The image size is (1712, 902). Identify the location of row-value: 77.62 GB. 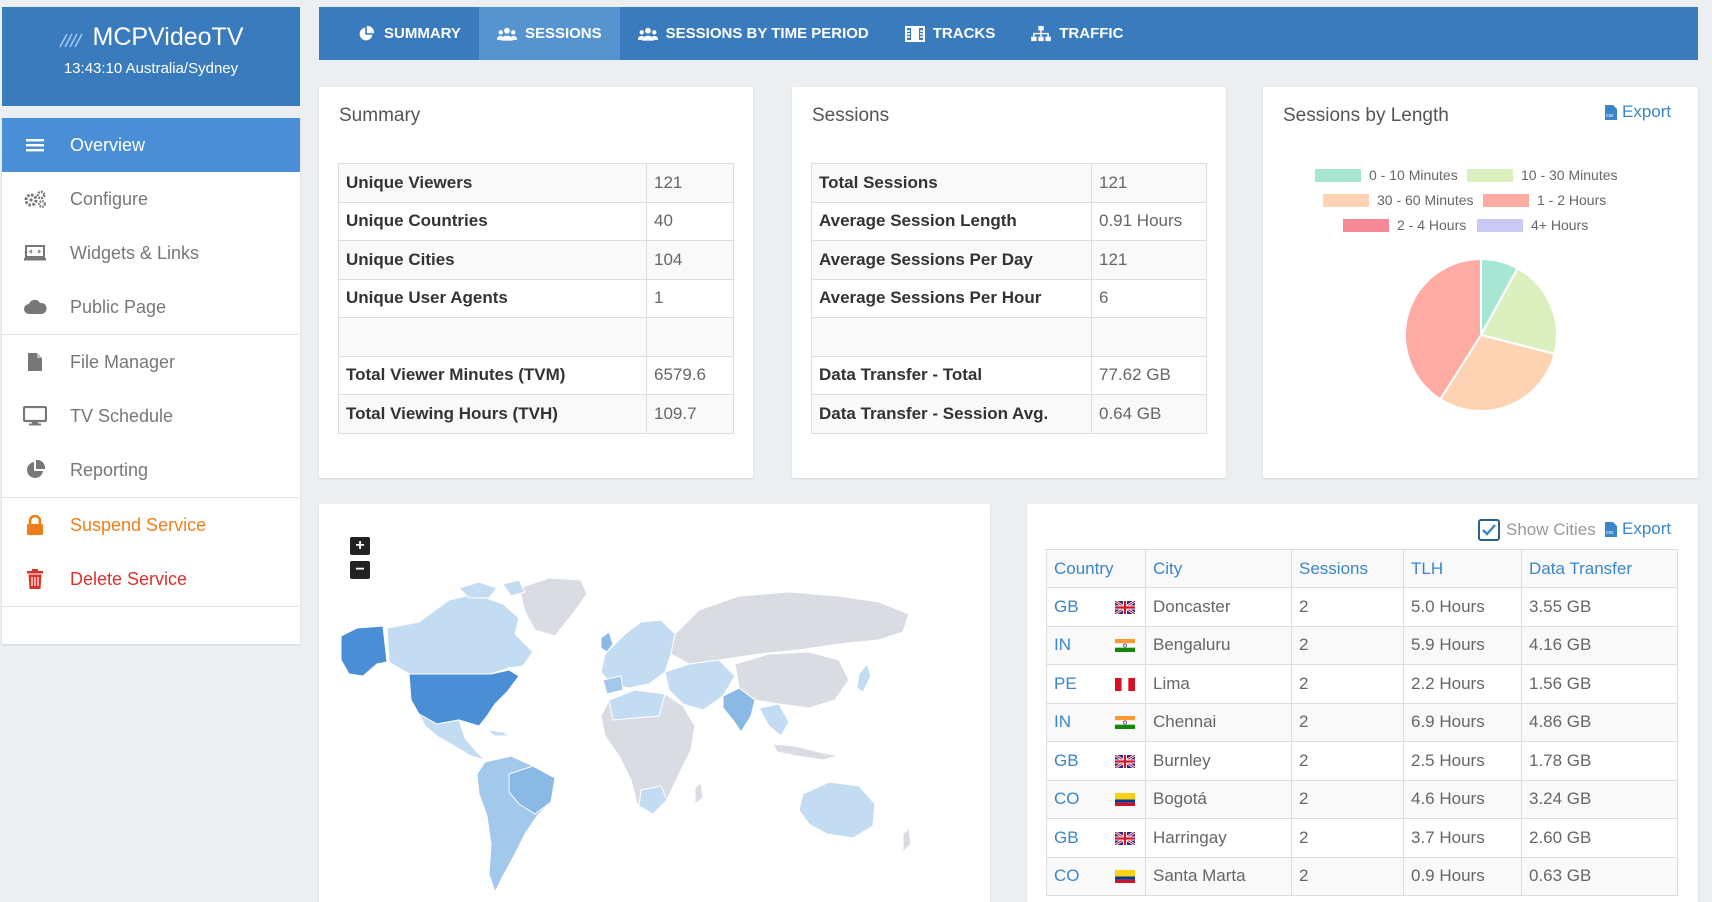
(1149, 375).